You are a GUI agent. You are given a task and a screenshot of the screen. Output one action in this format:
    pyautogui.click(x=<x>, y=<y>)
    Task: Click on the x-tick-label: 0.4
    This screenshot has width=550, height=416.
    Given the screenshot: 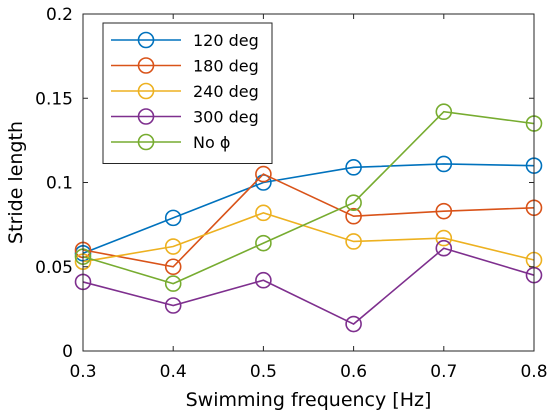 What is the action you would take?
    pyautogui.click(x=173, y=372)
    